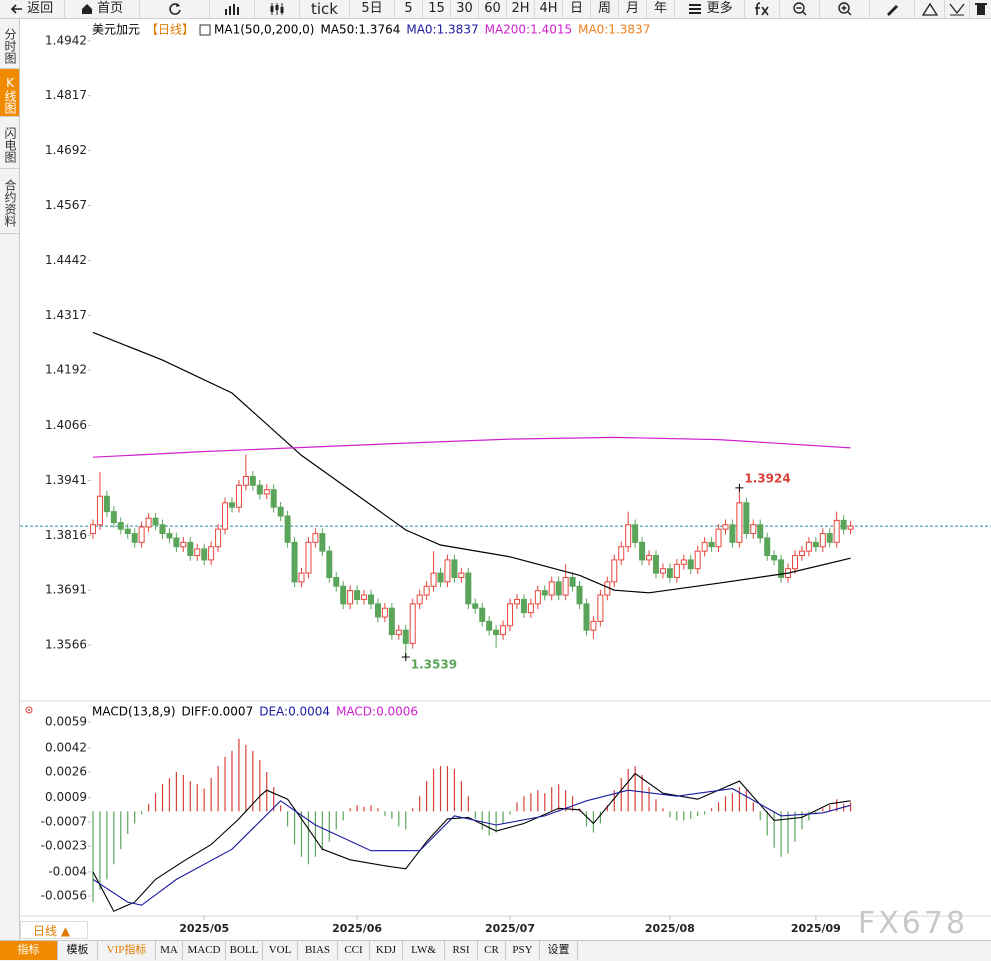 Image resolution: width=991 pixels, height=961 pixels. What do you see at coordinates (66, 480) in the screenshot?
I see `y-tick-label: 1.3941` at bounding box center [66, 480].